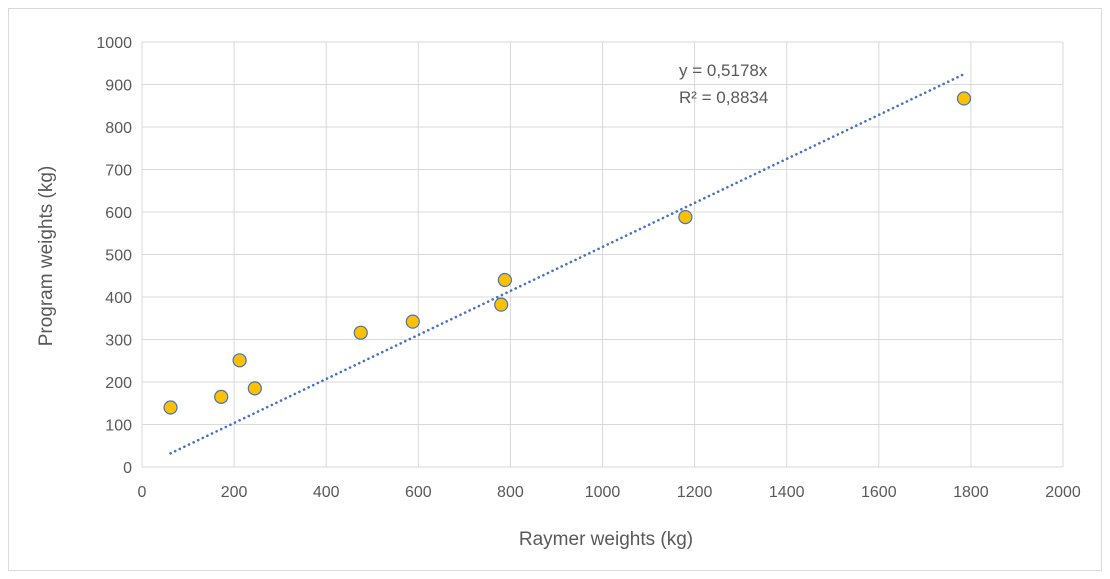 This screenshot has width=1110, height=579. I want to click on y-tick-label: 900, so click(118, 86).